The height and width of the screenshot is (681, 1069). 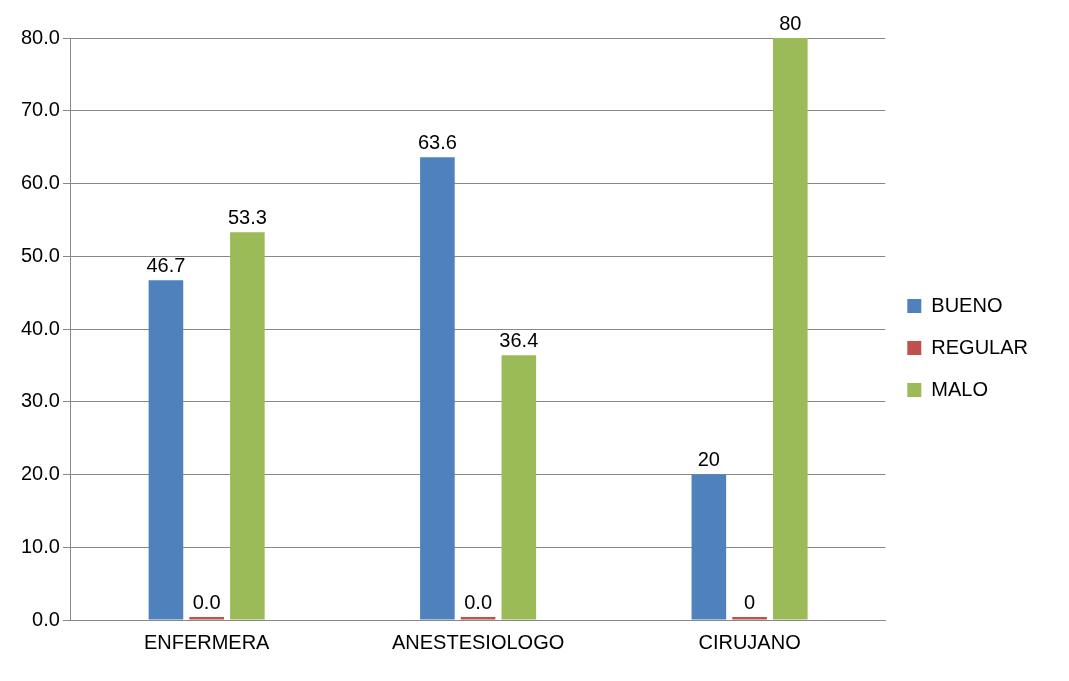 I want to click on y-tick-label: 30.0, so click(x=40, y=400).